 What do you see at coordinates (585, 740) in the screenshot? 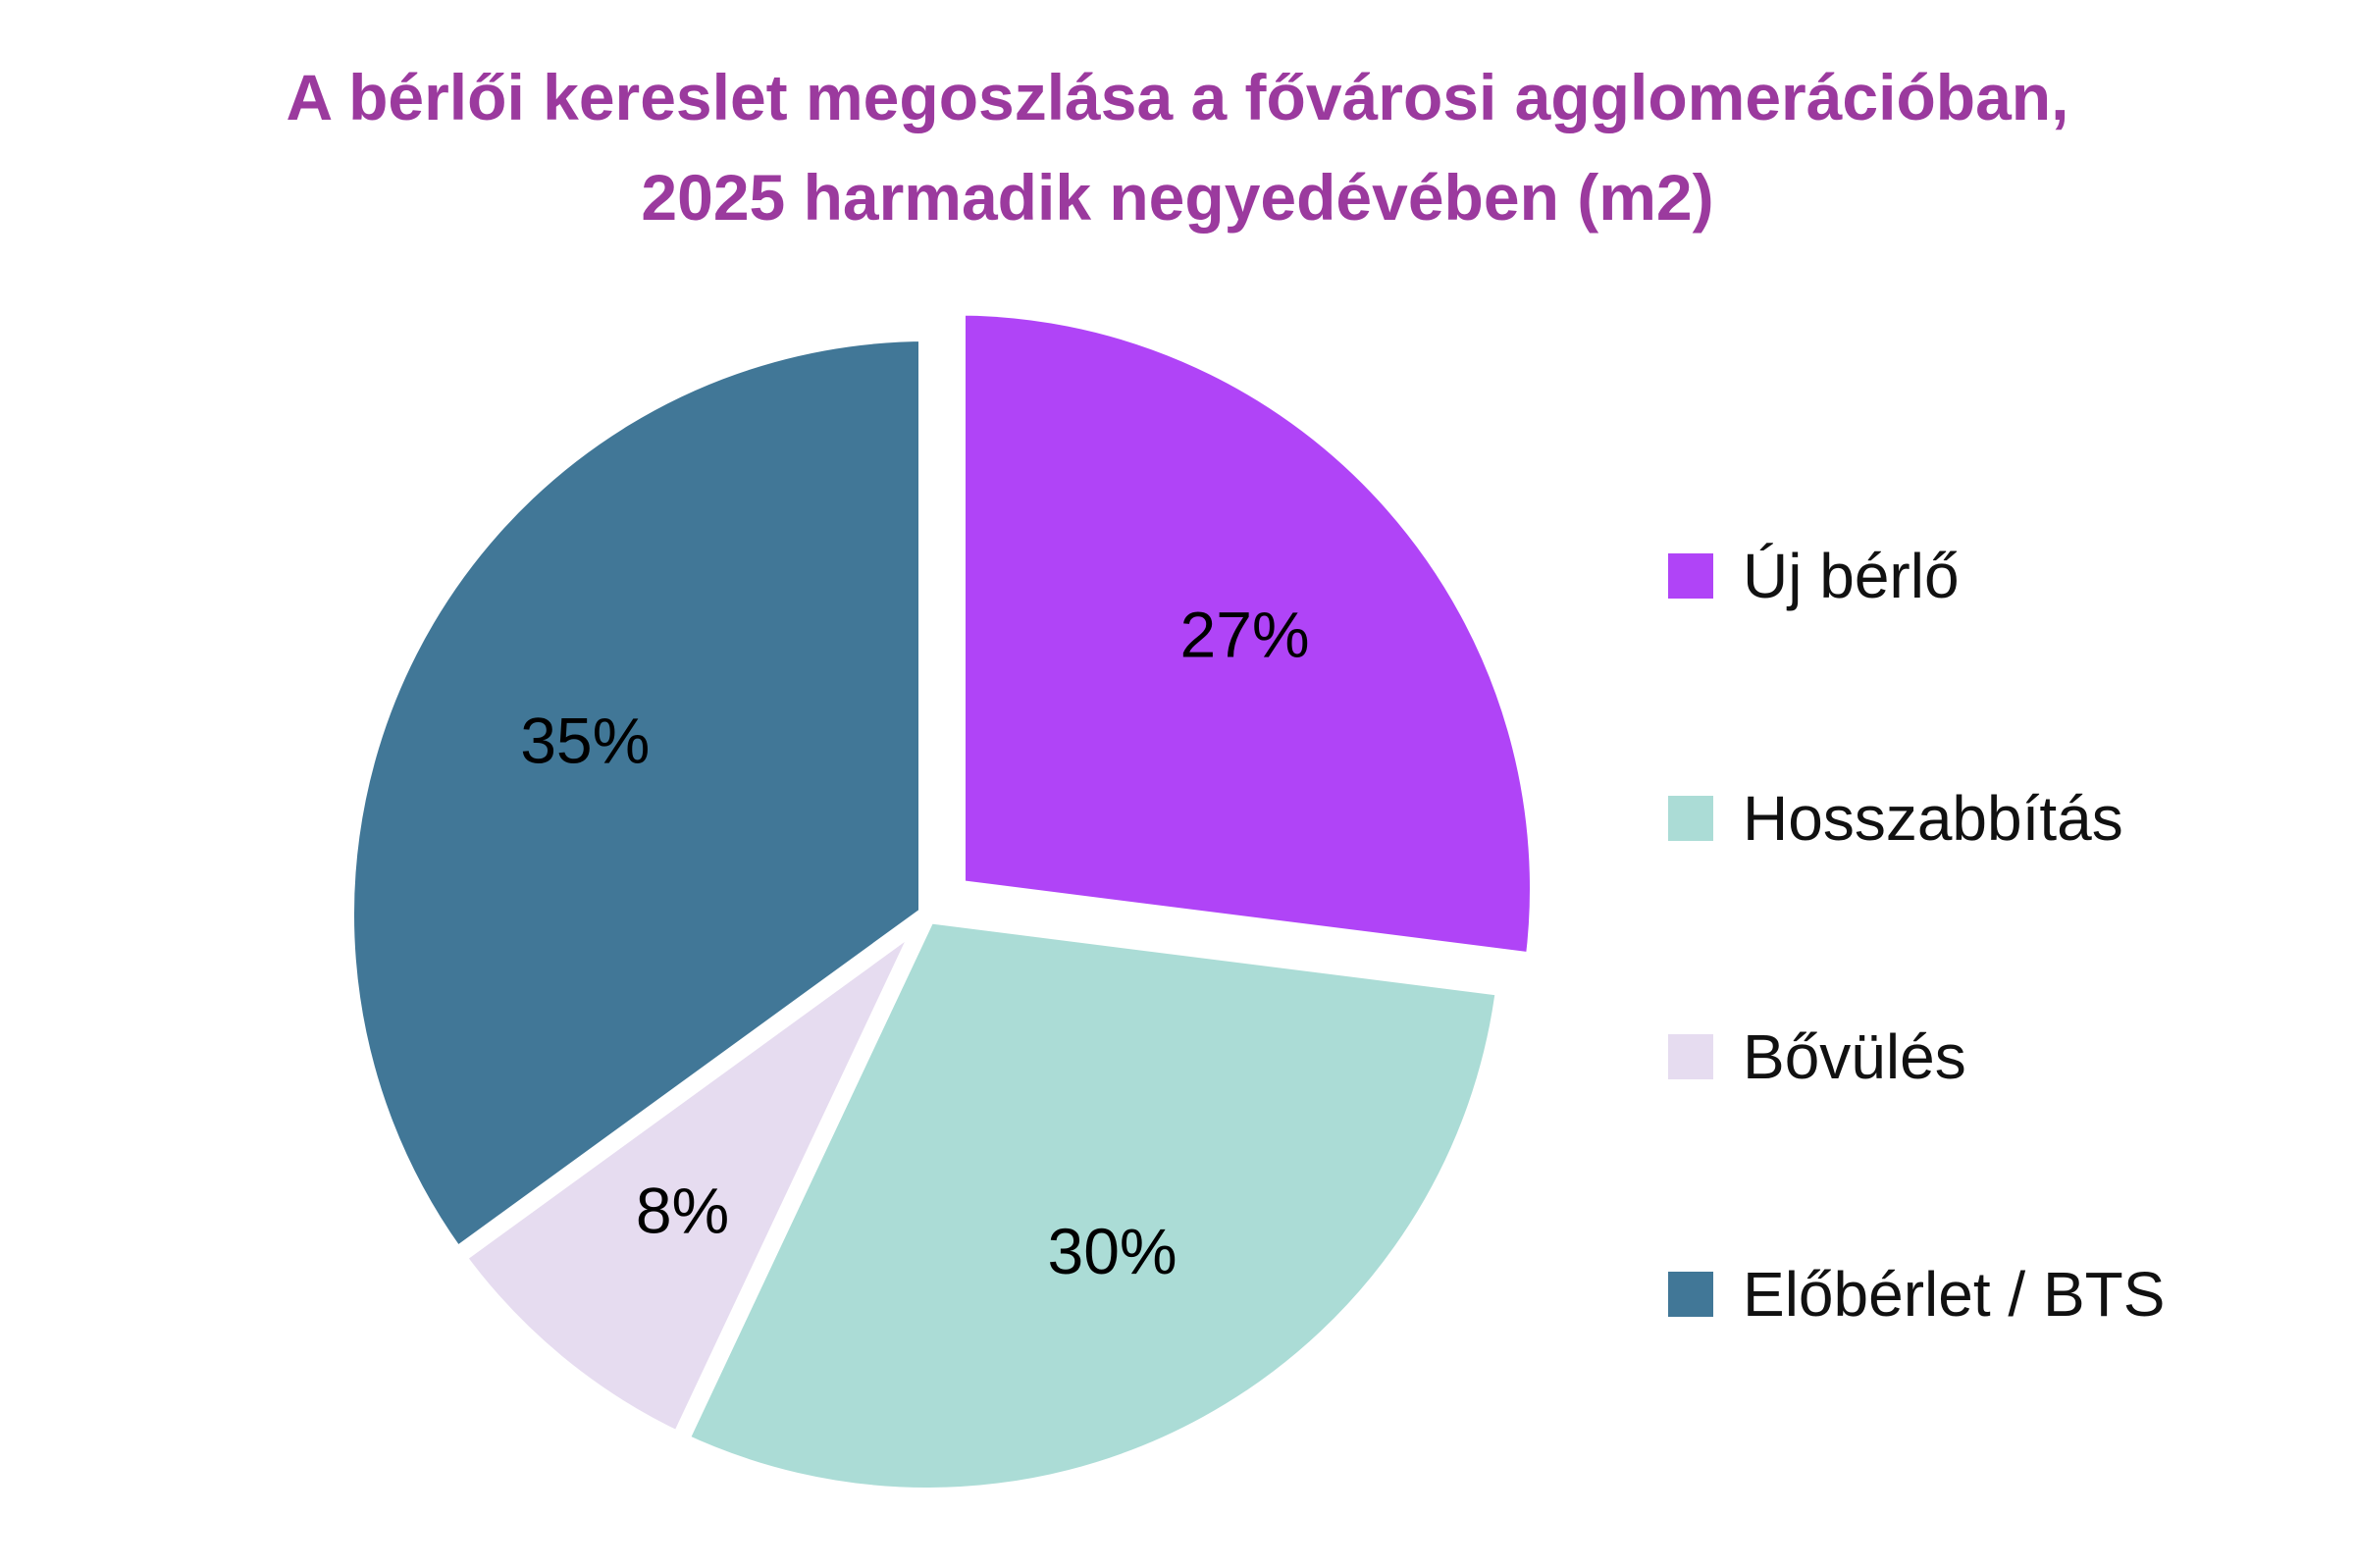
I see `data-label-eloberlet-bts: 35%` at bounding box center [585, 740].